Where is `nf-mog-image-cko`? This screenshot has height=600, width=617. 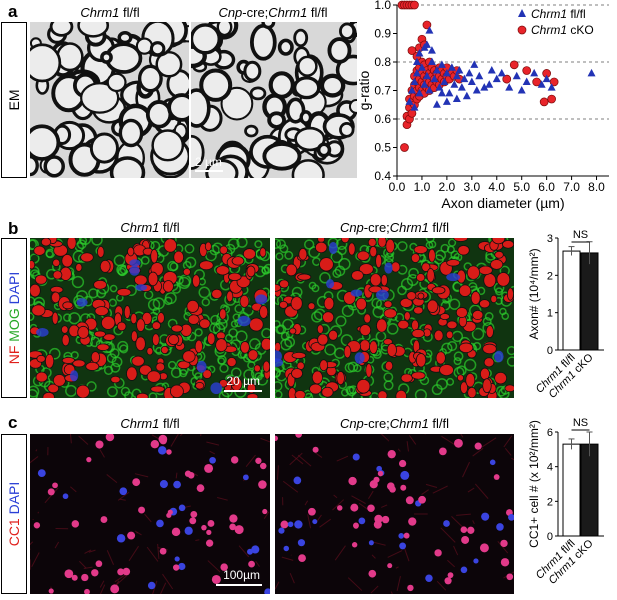
nf-mog-image-cko is located at coordinates (394, 318).